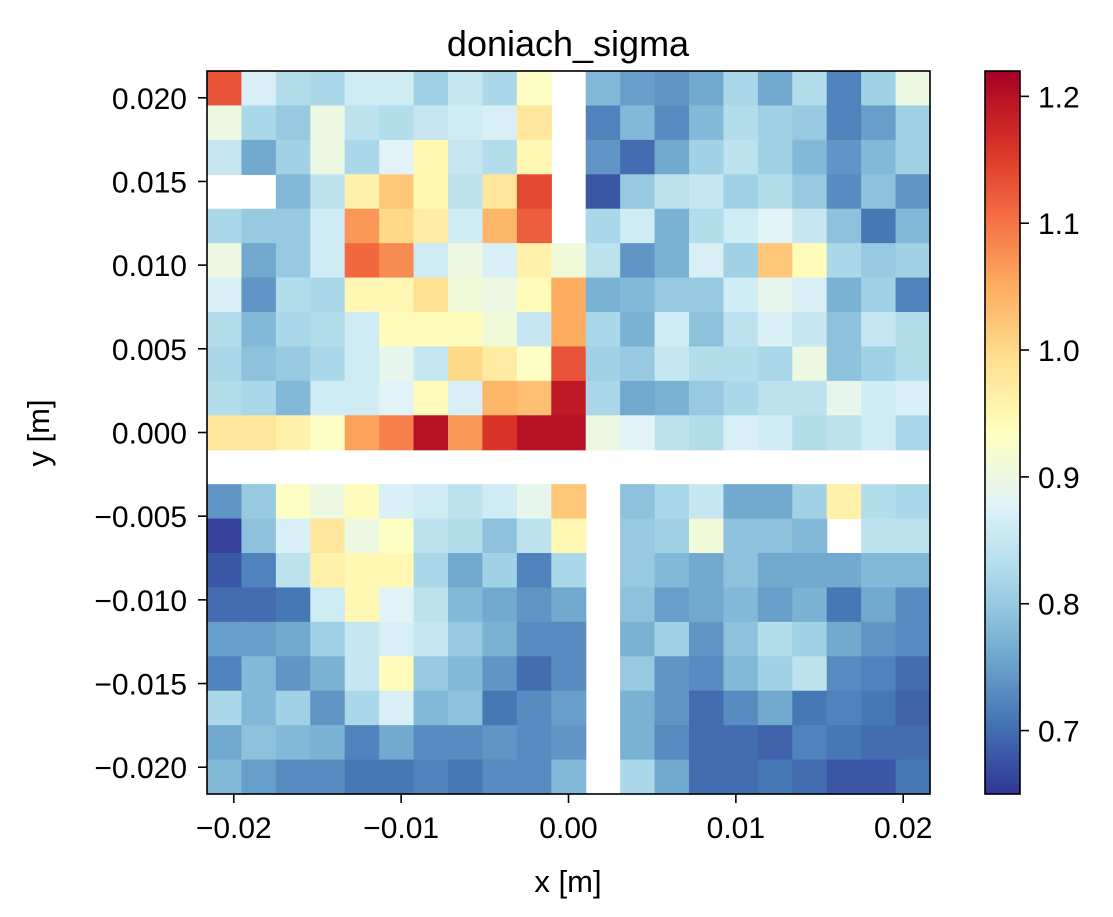  Describe the element at coordinates (1002, 432) in the screenshot. I see `colorbar` at that location.